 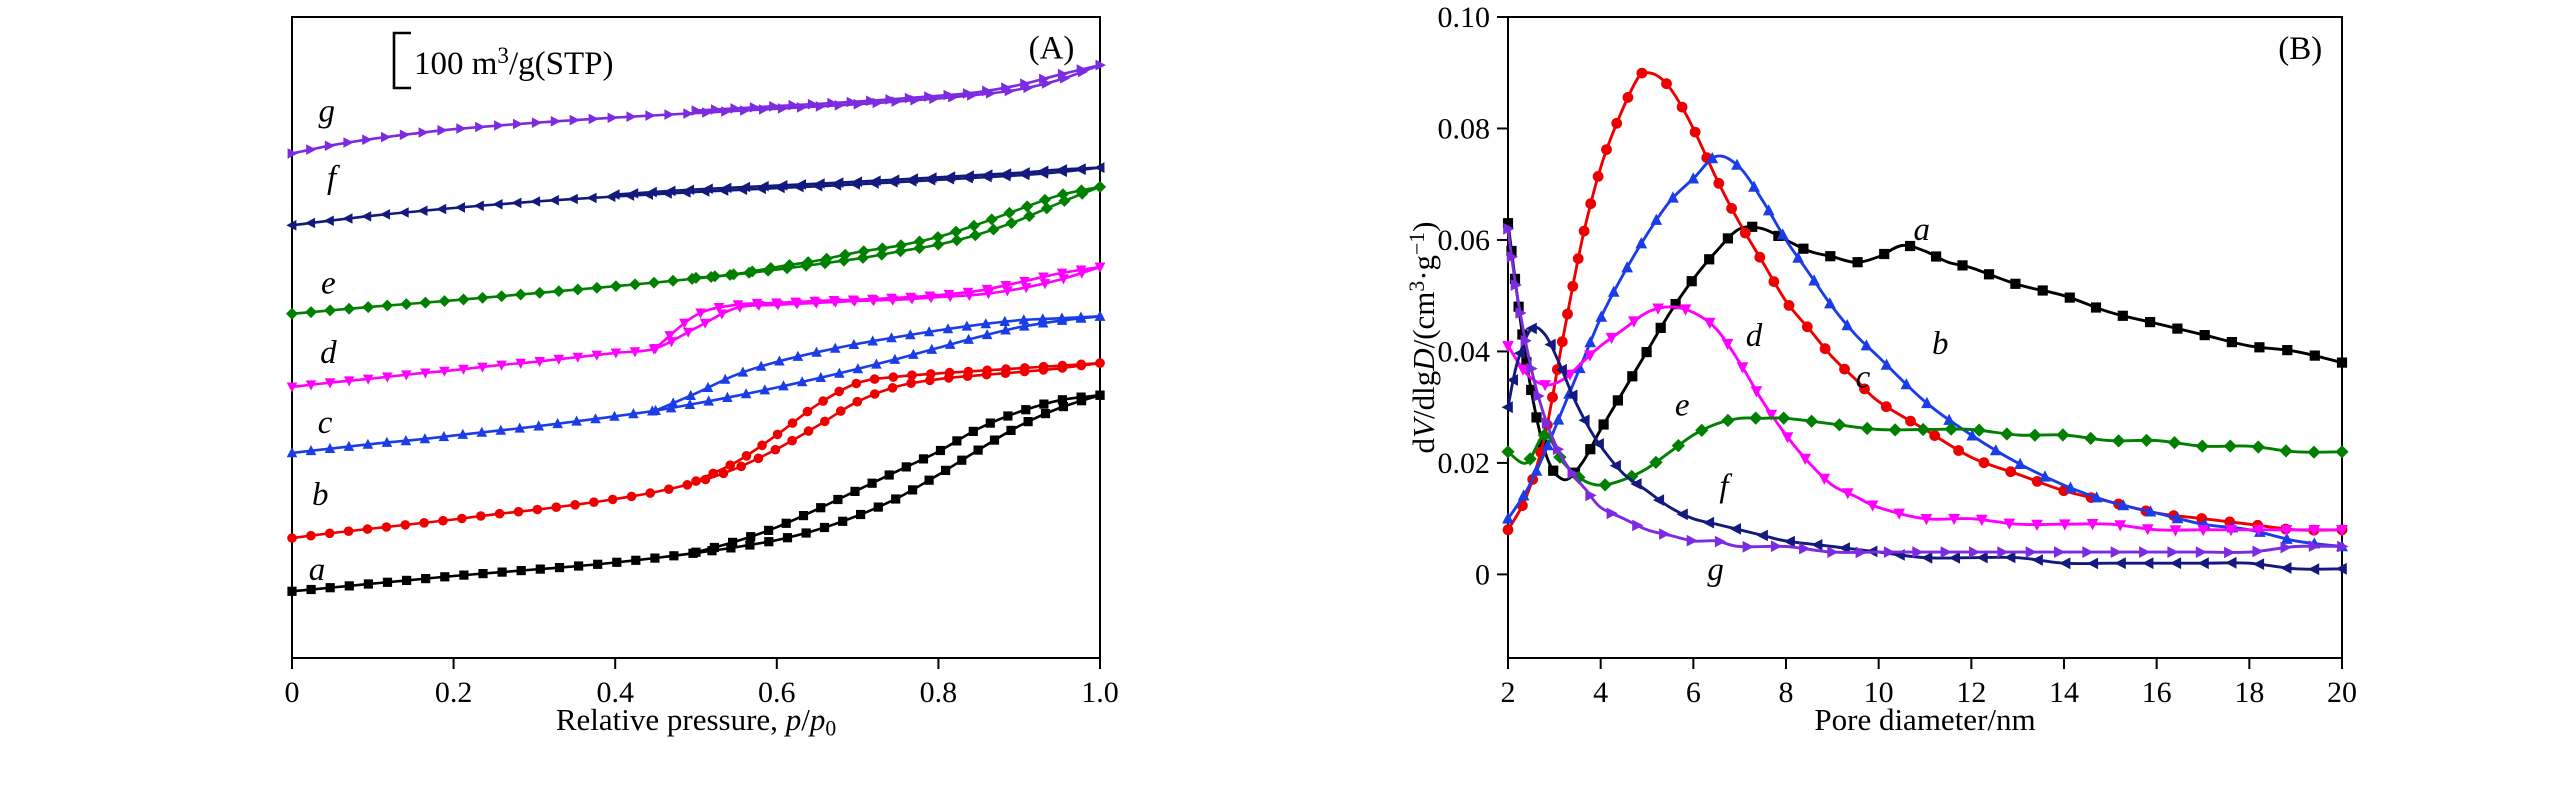 I want to click on panel_B-y-axis-title: dV/dlgD/(cm3·g−1), so click(x=1423, y=338).